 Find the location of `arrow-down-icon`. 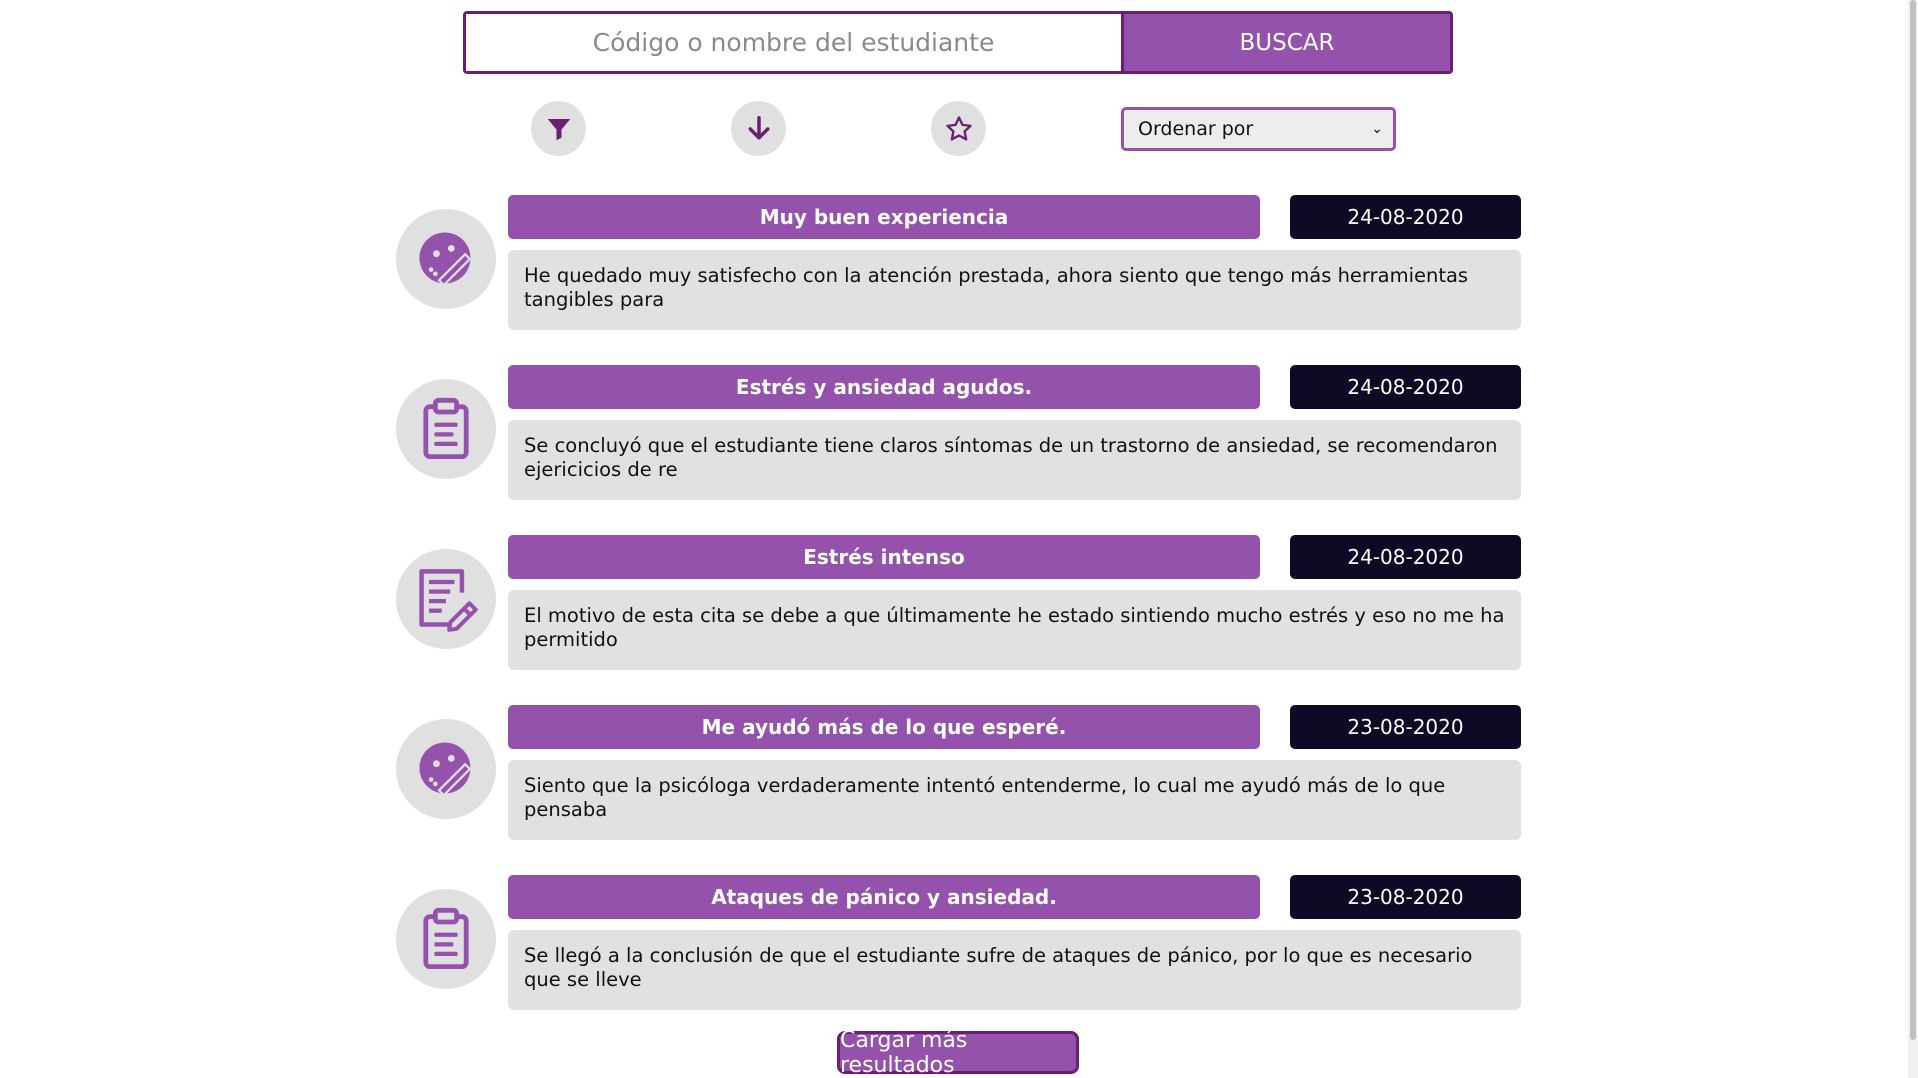

arrow-down-icon is located at coordinates (758, 127).